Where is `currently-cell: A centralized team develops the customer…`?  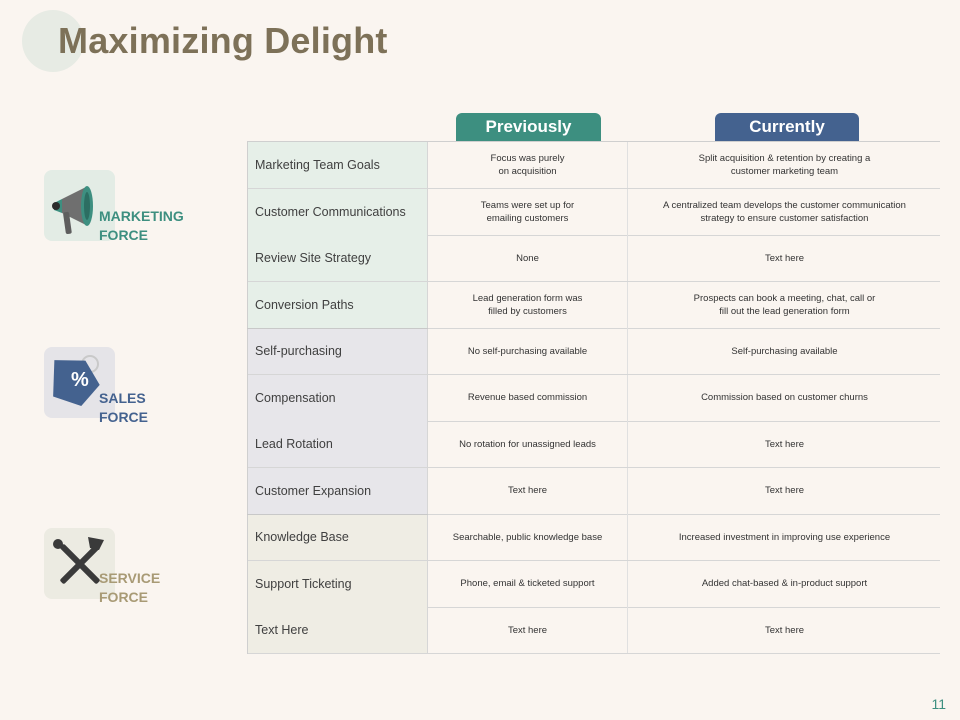 currently-cell: A centralized team develops the customer… is located at coordinates (784, 211).